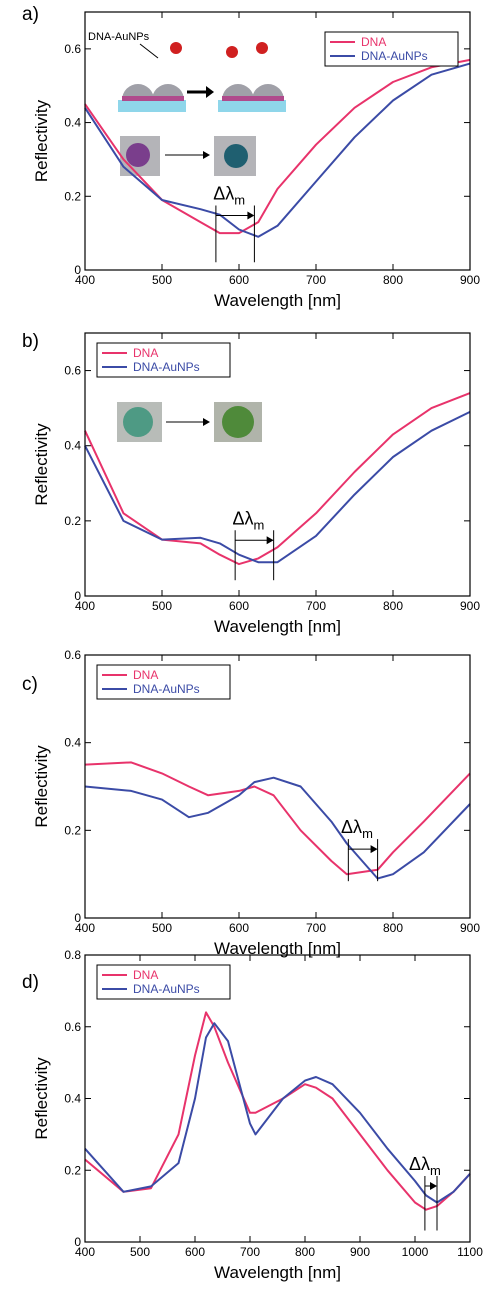 This screenshot has height=1289, width=488. What do you see at coordinates (189, 422) in the screenshot?
I see `inset-photos` at bounding box center [189, 422].